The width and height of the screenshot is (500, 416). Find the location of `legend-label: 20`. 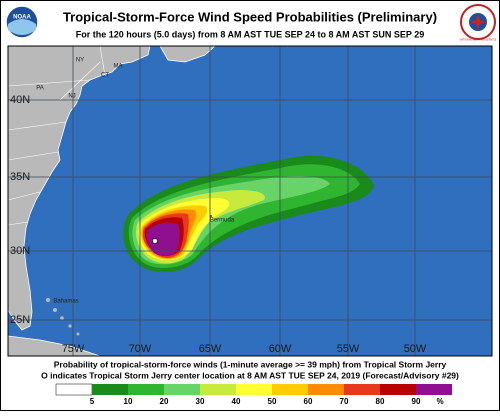

legend-label: 20 is located at coordinates (164, 401).